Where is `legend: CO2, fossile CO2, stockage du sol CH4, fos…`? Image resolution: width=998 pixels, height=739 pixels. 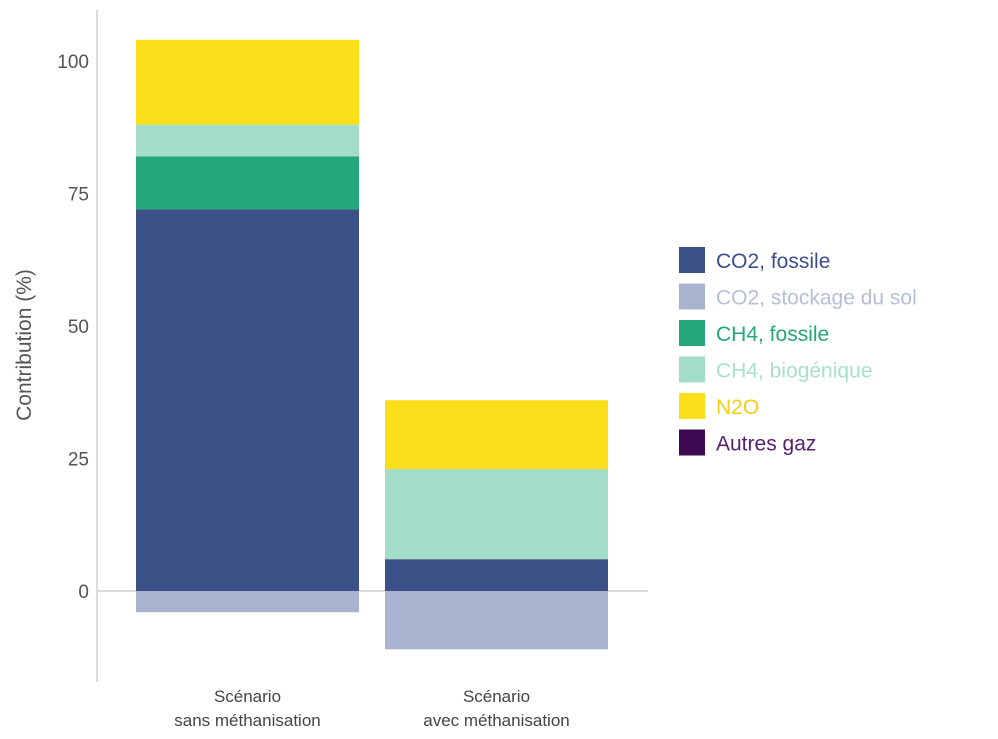 legend: CO2, fossile CO2, stockage du sol CH4, fos… is located at coordinates (798, 351).